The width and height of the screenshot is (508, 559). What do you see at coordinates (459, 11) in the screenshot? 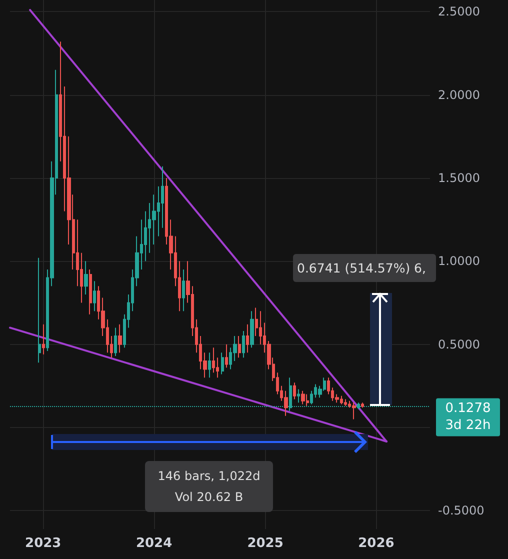
I see `y-tick-label: 2.5000` at bounding box center [459, 11].